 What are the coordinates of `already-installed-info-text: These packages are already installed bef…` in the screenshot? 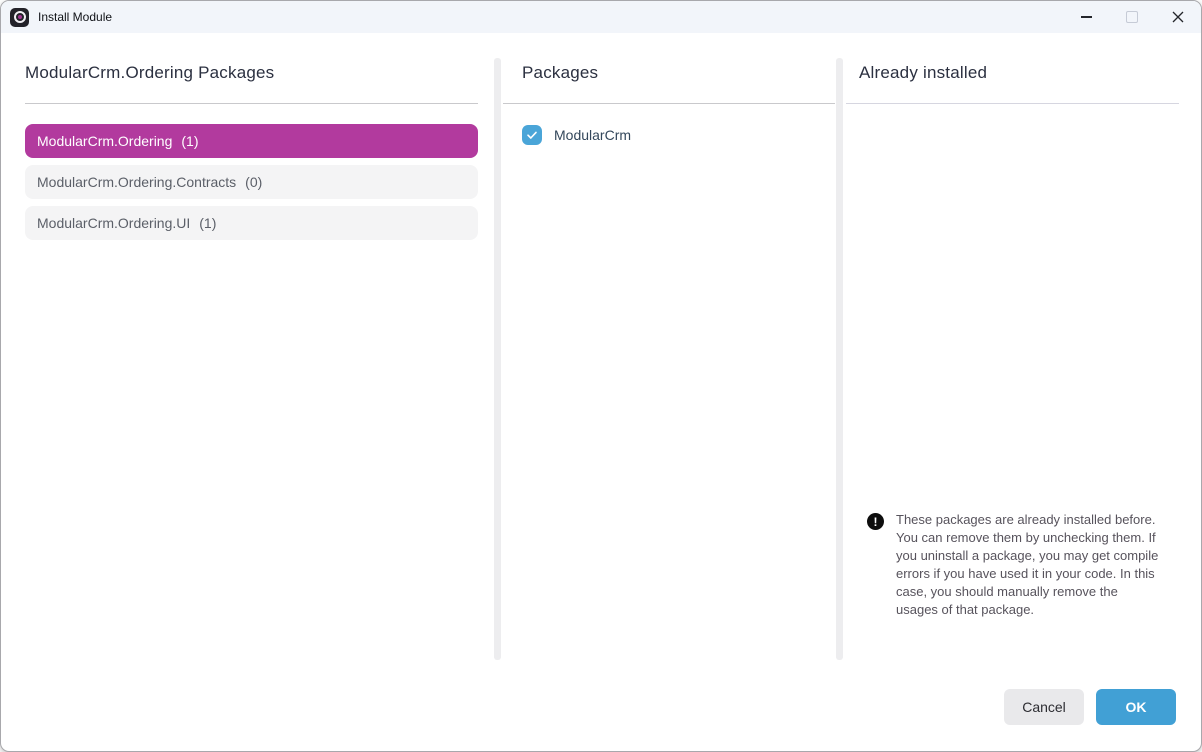 It's located at (1027, 564).